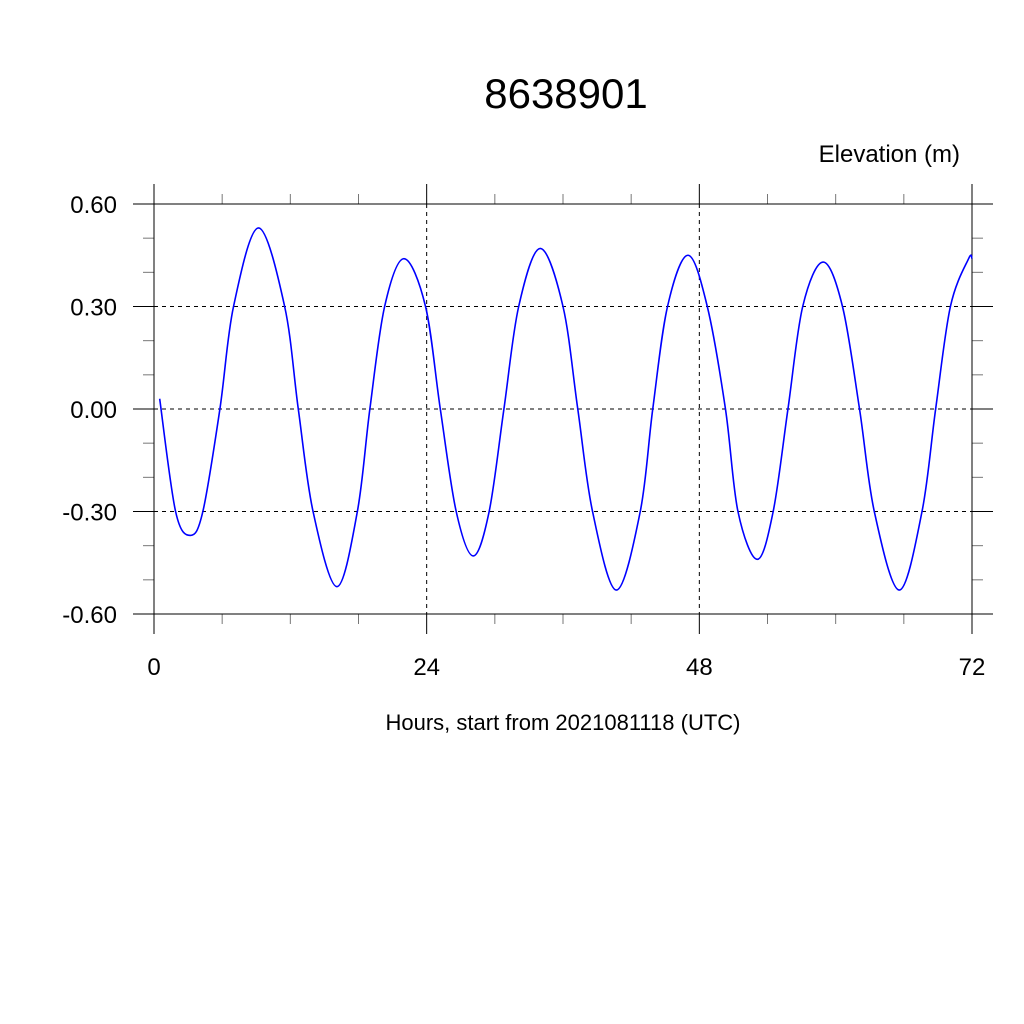 The width and height of the screenshot is (1024, 1024). Describe the element at coordinates (566, 93) in the screenshot. I see `chart-title: 8638901` at that location.